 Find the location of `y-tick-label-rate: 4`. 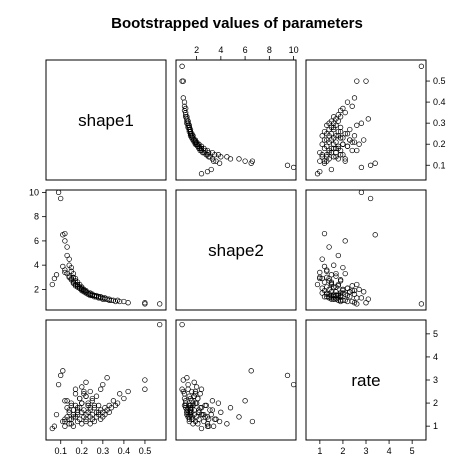

y-tick-label-rate: 4 is located at coordinates (435, 357).